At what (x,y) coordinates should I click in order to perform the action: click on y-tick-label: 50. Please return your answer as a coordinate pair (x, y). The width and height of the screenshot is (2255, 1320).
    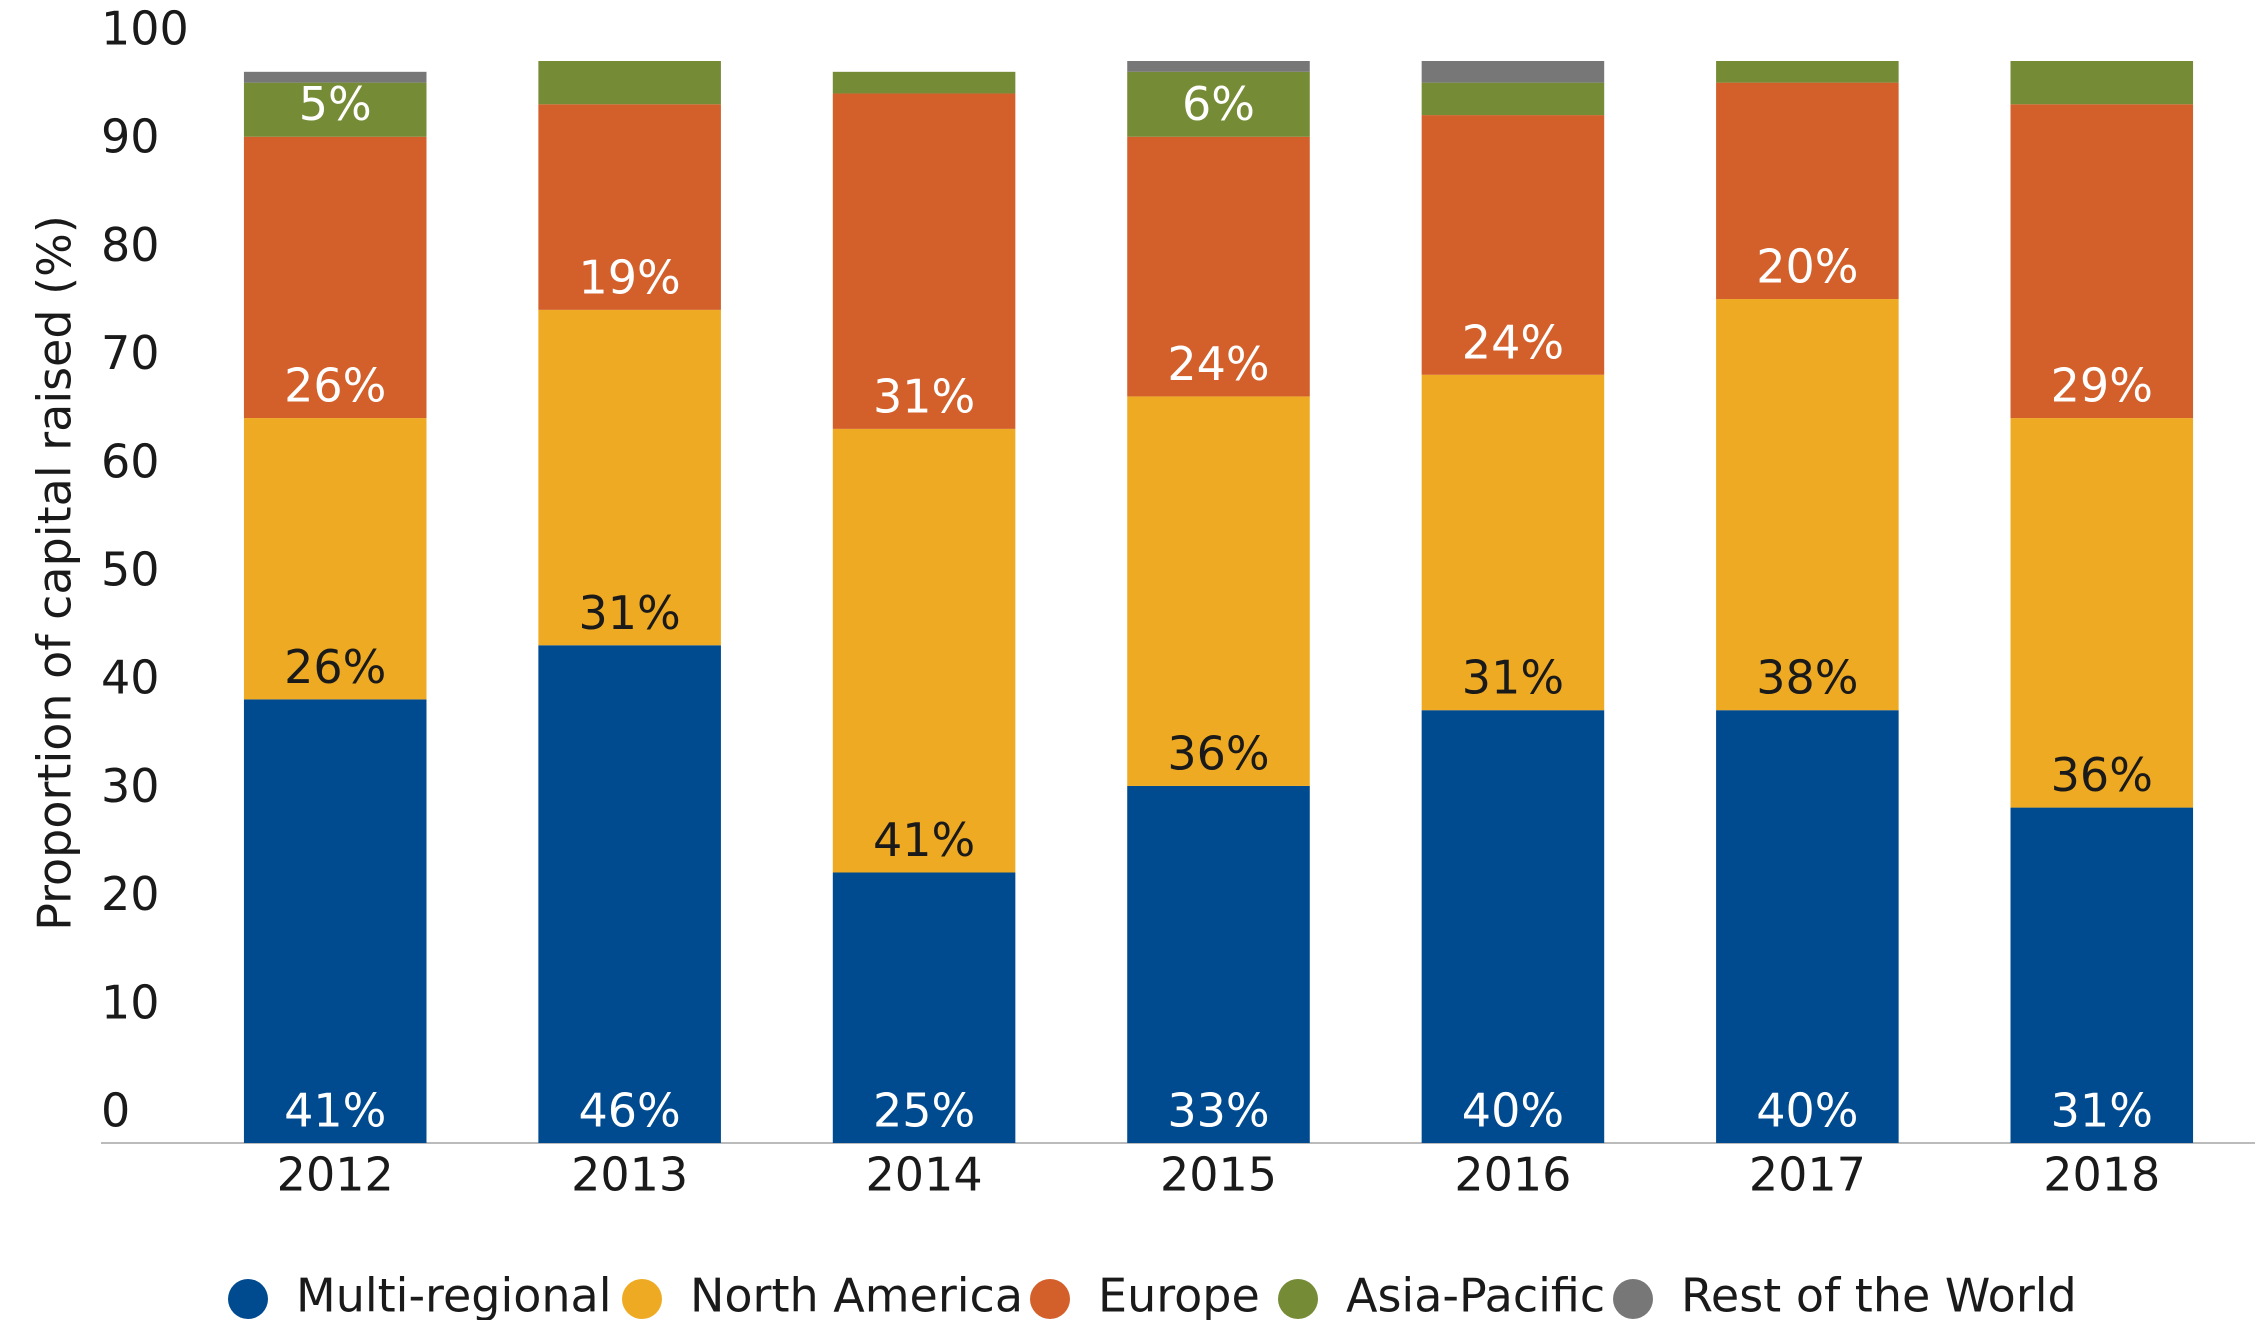
    Looking at the image, I should click on (130, 570).